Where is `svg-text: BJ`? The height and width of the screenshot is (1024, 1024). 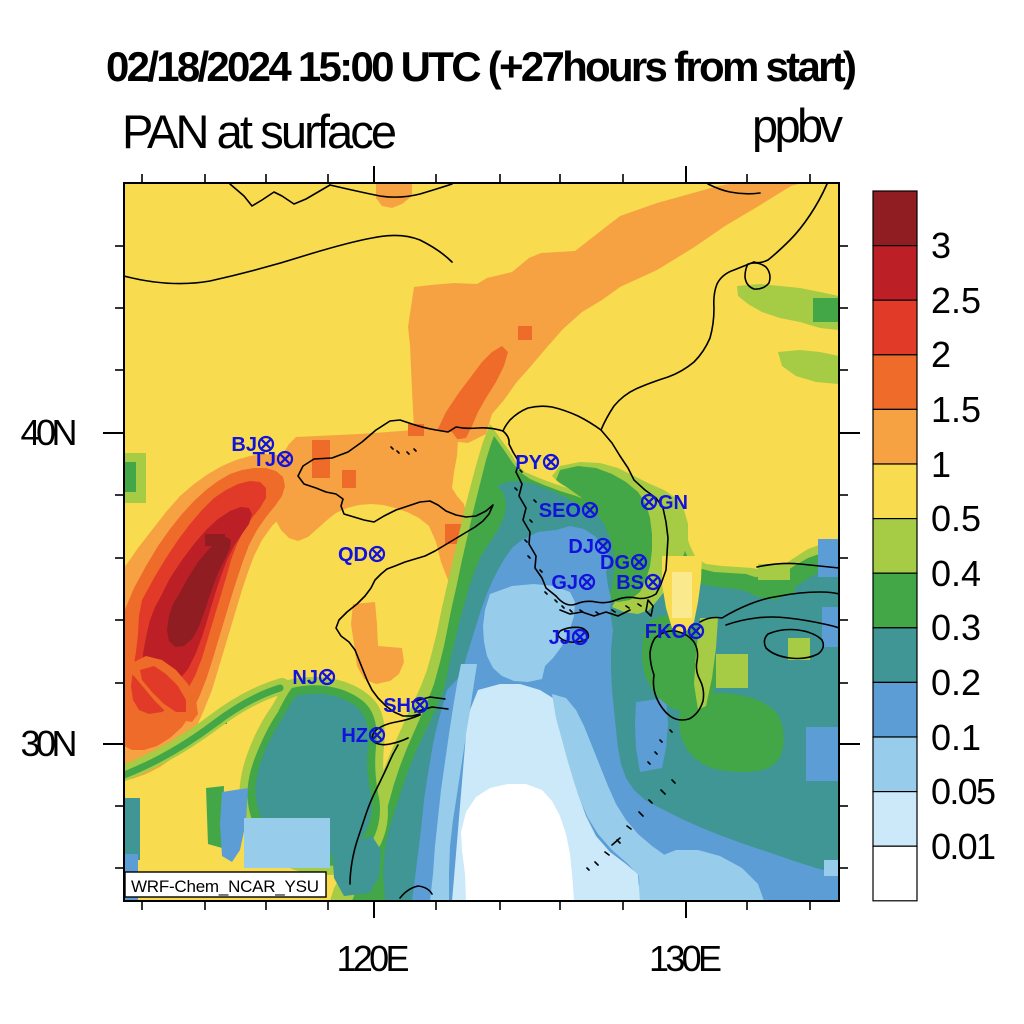 svg-text: BJ is located at coordinates (244, 445).